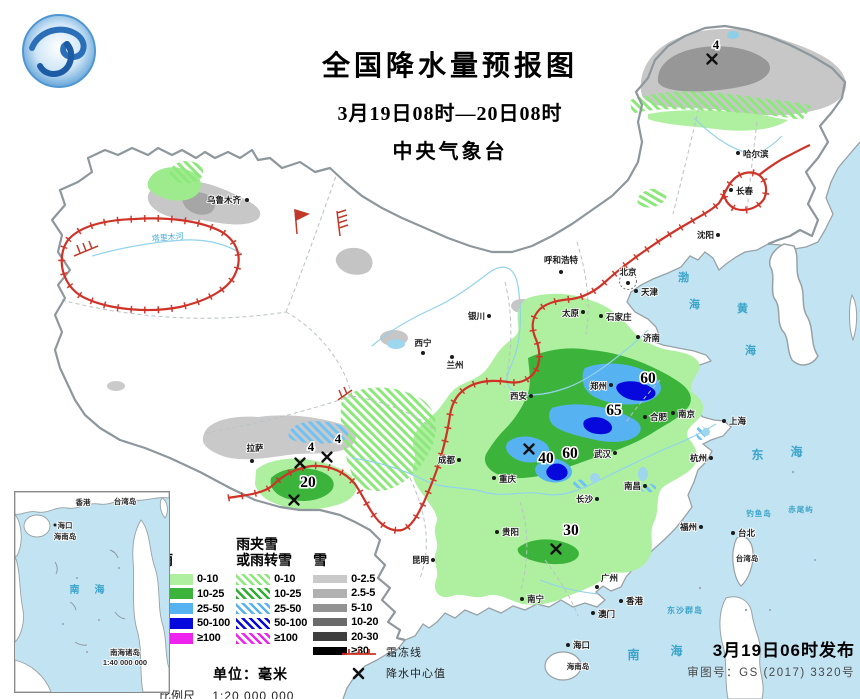  What do you see at coordinates (302, 484) in the screenshot?
I see `tibet-darkgreen-patch` at bounding box center [302, 484].